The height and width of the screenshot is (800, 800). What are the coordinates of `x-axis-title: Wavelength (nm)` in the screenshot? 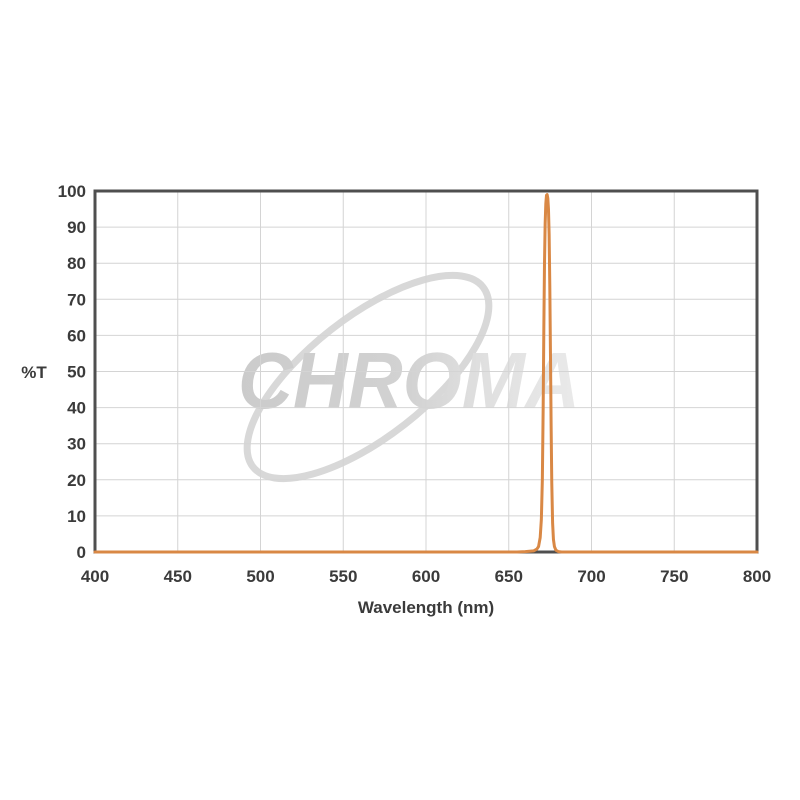 It's located at (426, 607).